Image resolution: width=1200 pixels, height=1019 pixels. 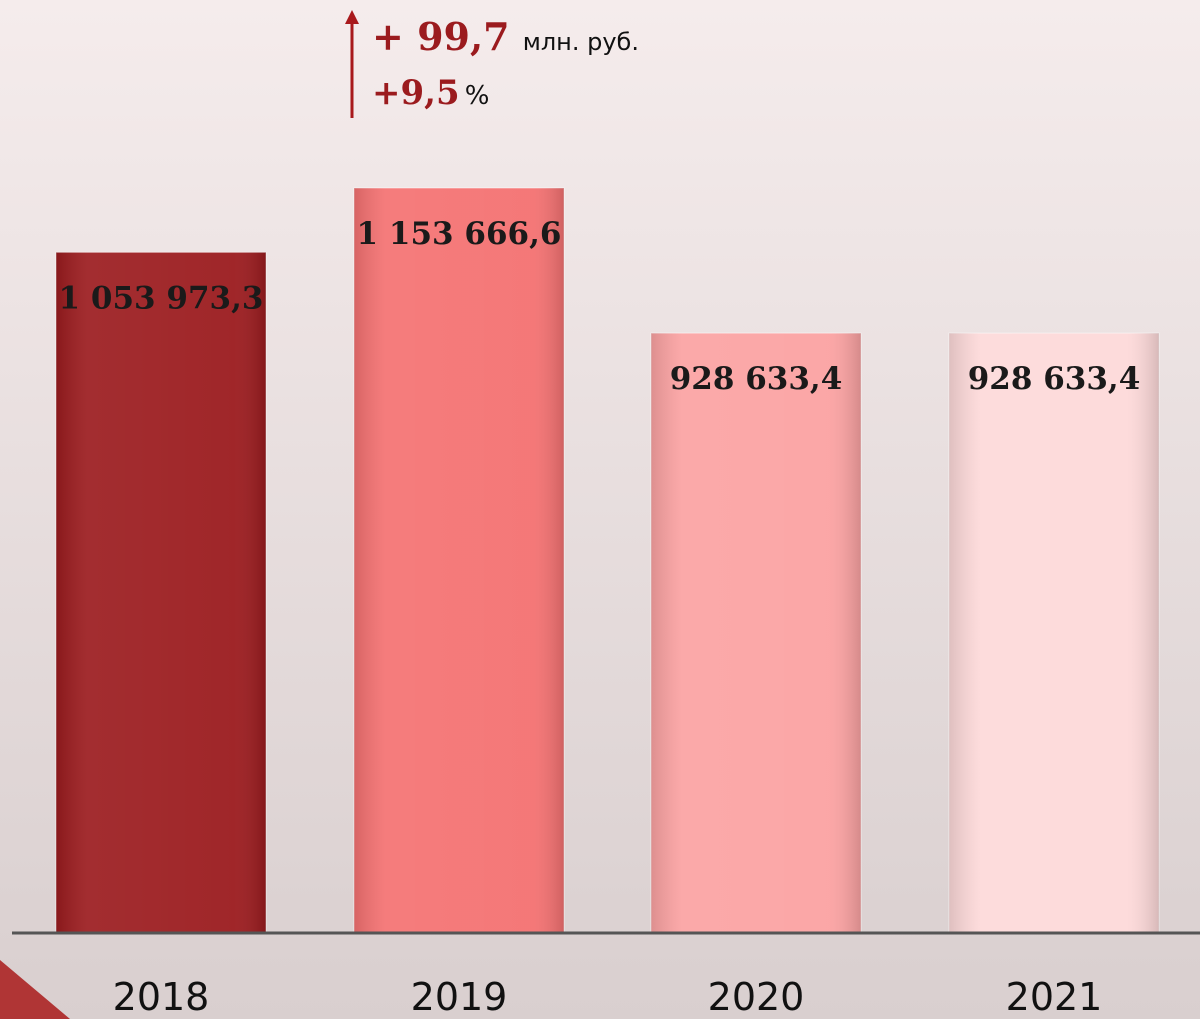 What do you see at coordinates (161, 997) in the screenshot?
I see `x-tick-label: 2018` at bounding box center [161, 997].